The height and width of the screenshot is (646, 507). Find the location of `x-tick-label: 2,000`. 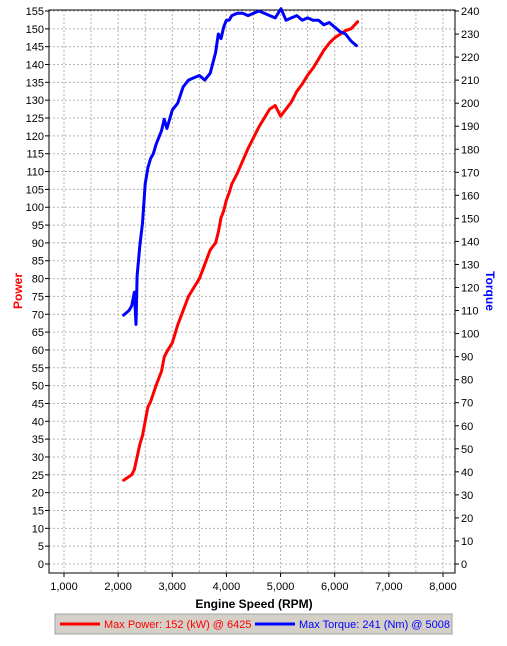

x-tick-label: 2,000 is located at coordinates (118, 587).